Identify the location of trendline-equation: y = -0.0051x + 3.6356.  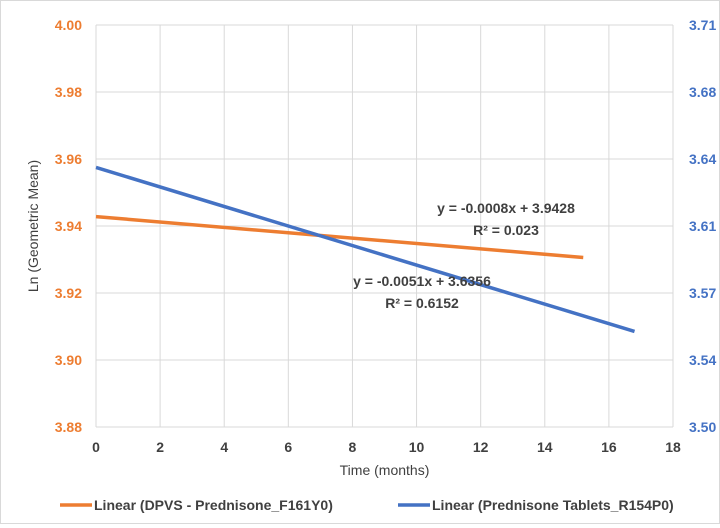
(422, 281).